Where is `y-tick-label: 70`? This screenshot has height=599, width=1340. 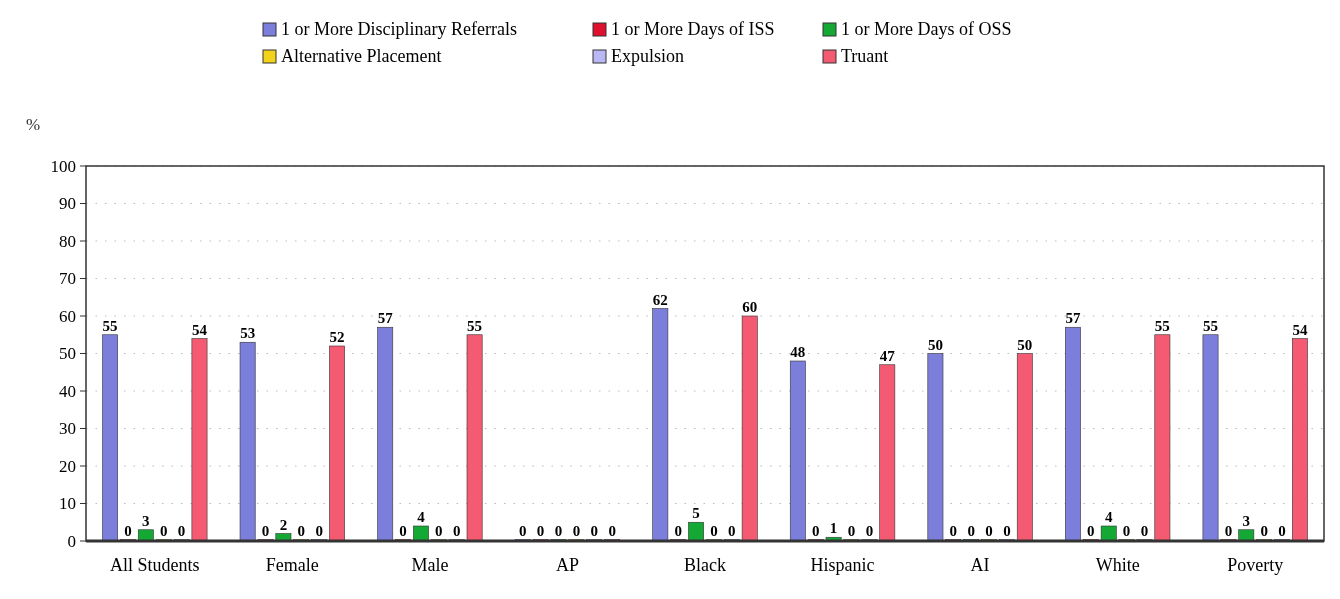 y-tick-label: 70 is located at coordinates (67, 279).